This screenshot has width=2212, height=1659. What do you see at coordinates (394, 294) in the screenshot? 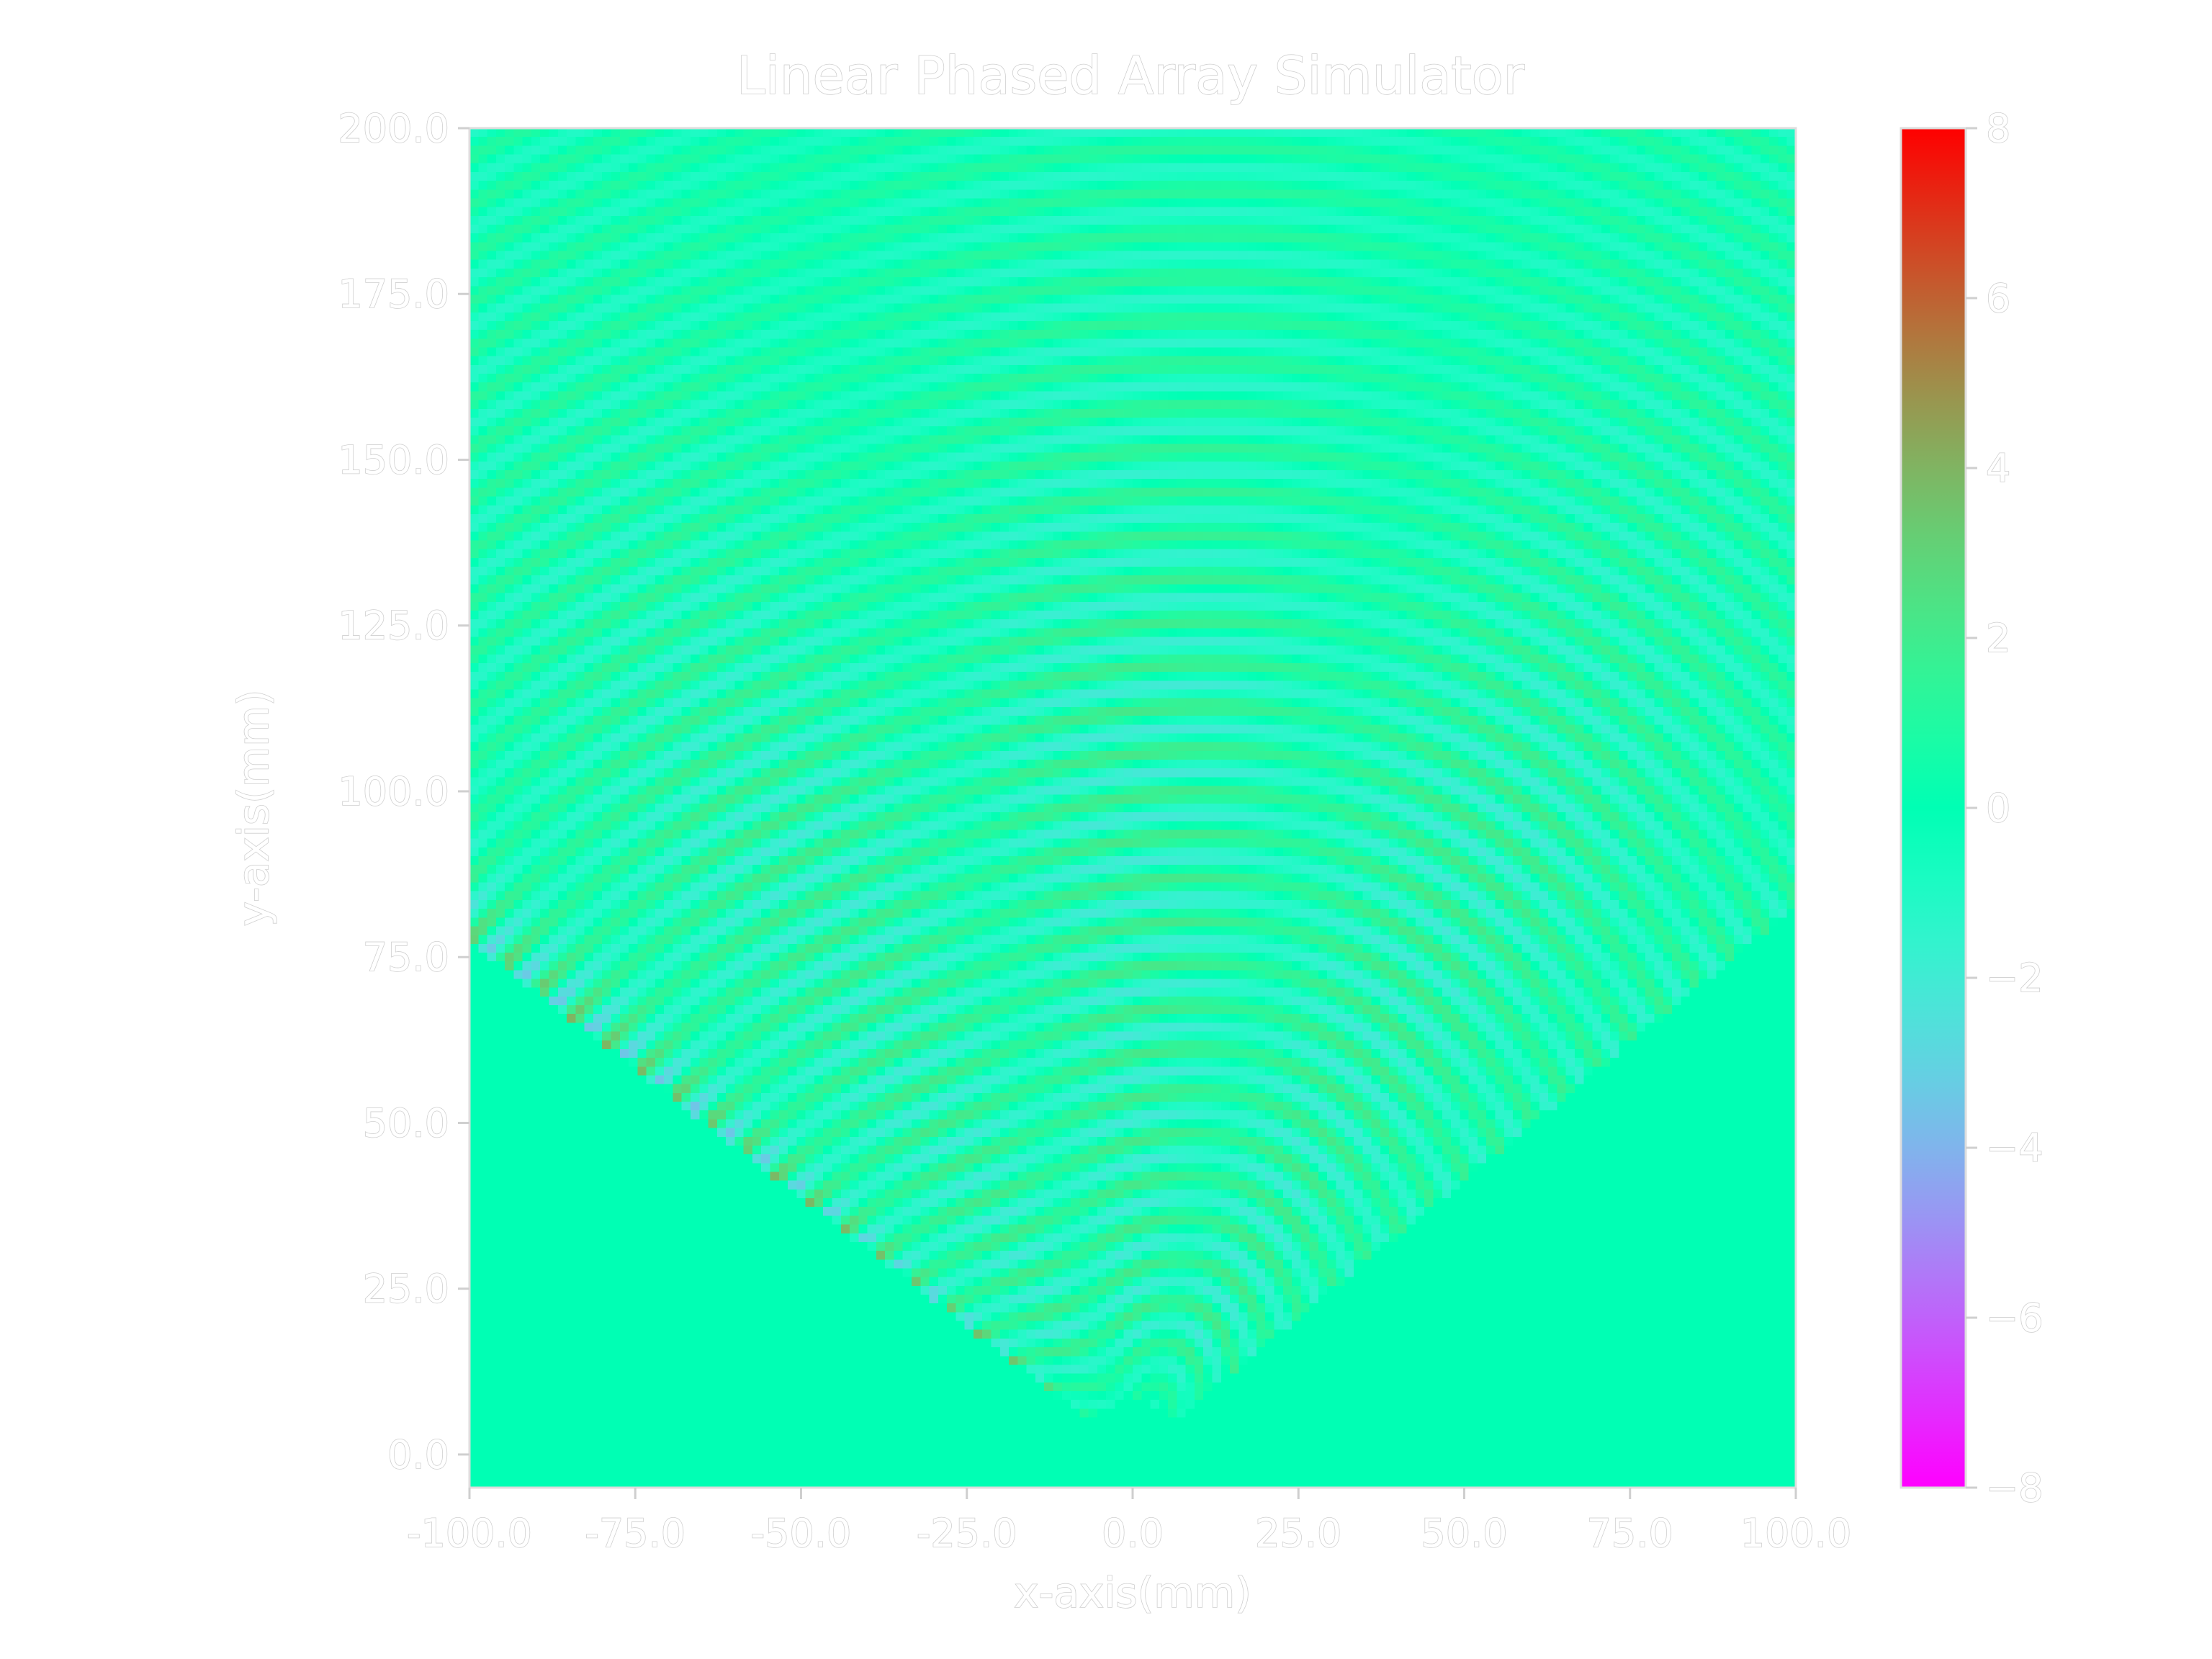
I see `y-tick-label: 175.0` at bounding box center [394, 294].